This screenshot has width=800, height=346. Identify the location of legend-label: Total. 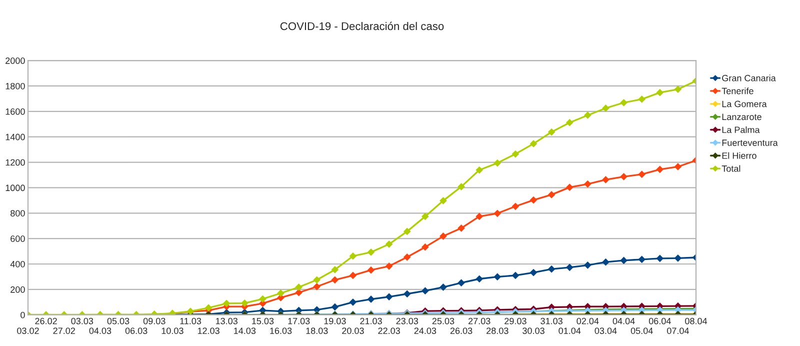
(731, 168).